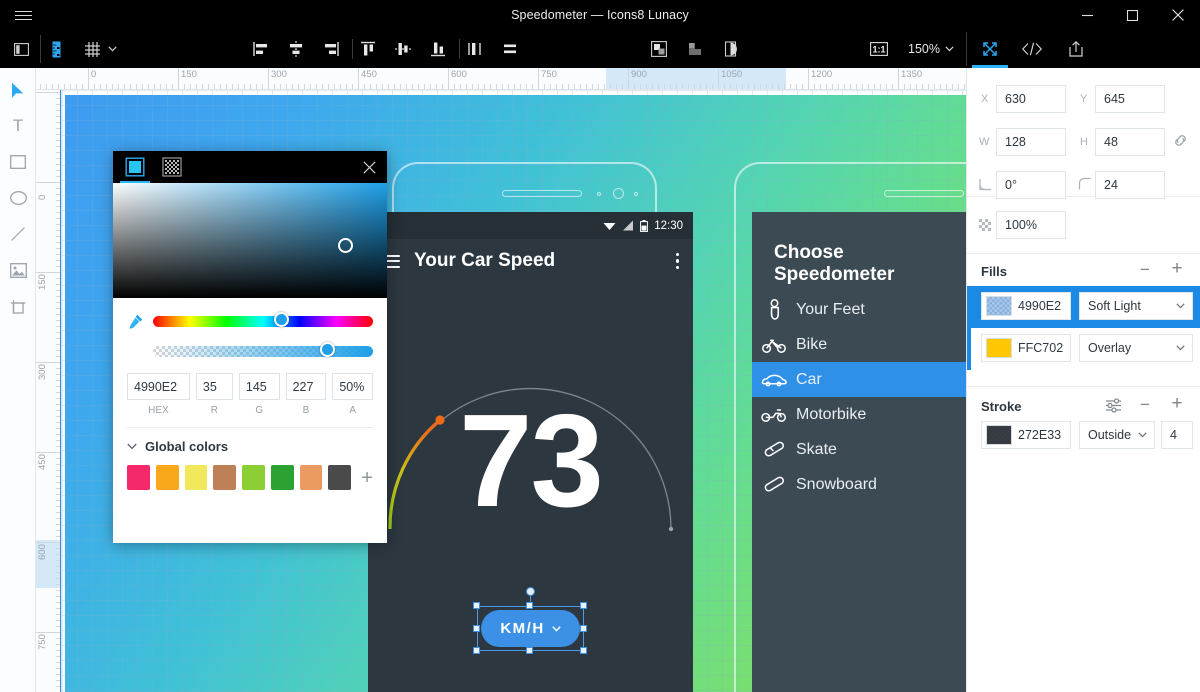 The height and width of the screenshot is (692, 1200). I want to click on nav-drawer-button, so click(391, 261).